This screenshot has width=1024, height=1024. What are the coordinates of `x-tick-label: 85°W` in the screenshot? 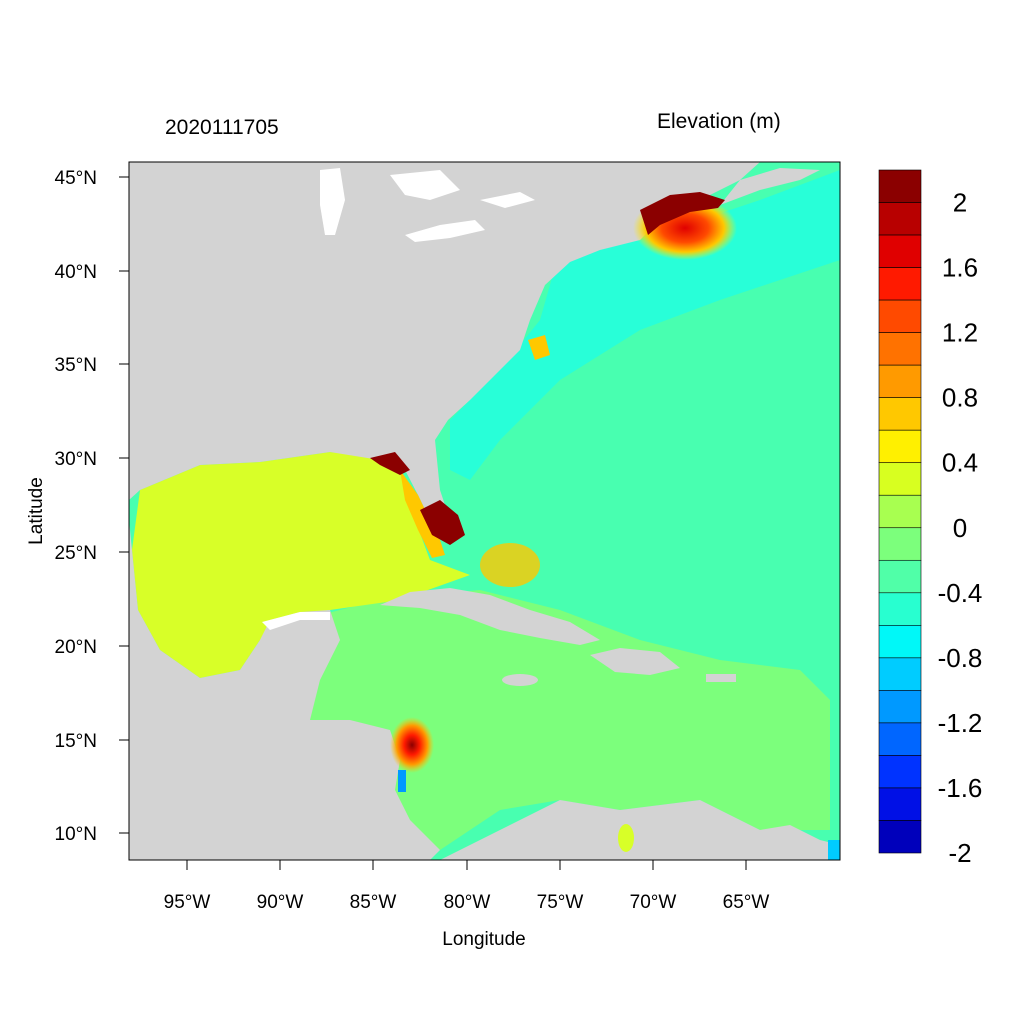 It's located at (373, 902).